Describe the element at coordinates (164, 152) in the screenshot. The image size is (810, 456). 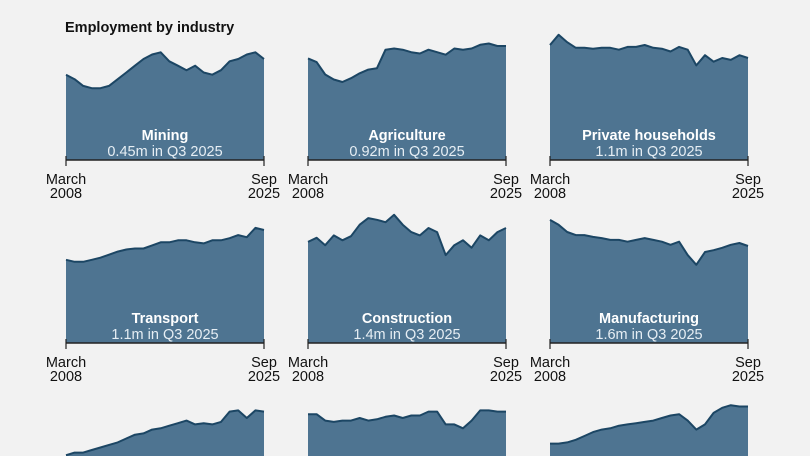
I see `panel-subtitle: 0.45m in Q3 2025` at that location.